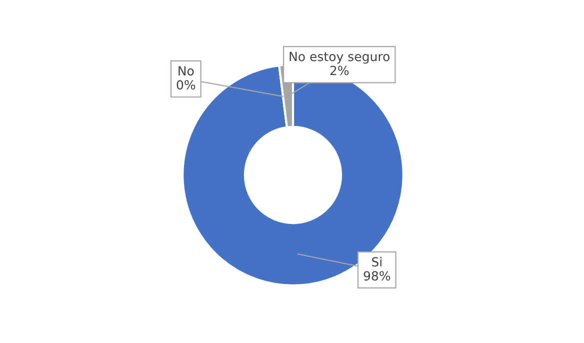 This screenshot has width=584, height=343. I want to click on data-label: 2%, so click(339, 71).